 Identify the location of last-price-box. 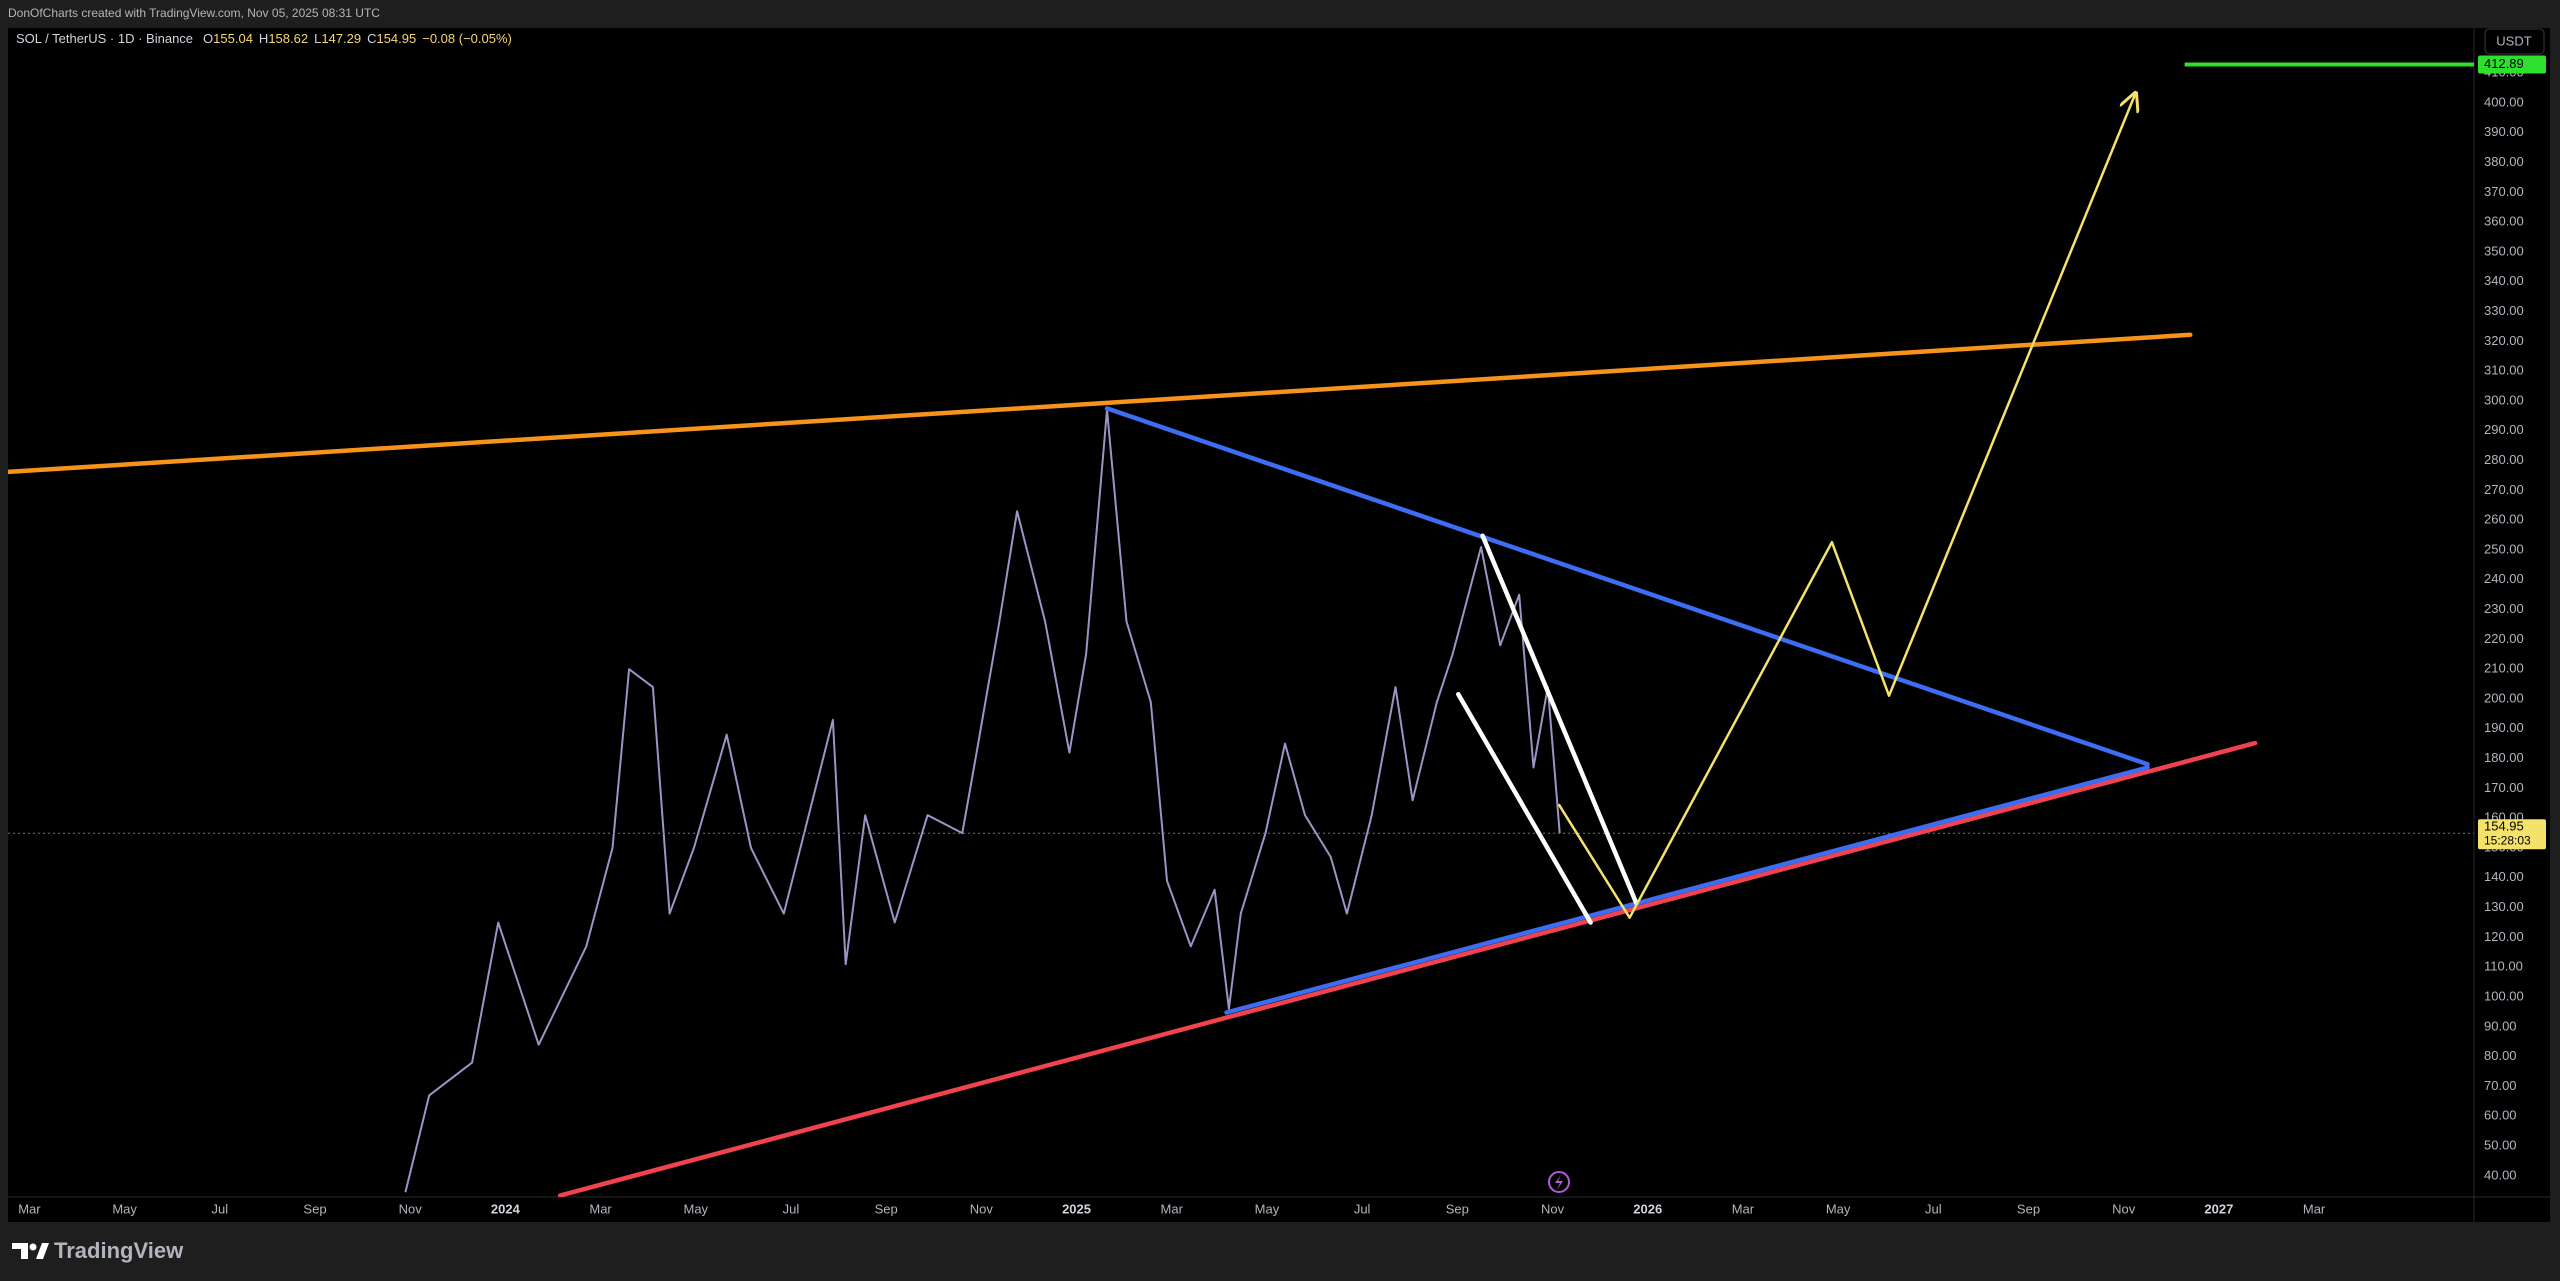
(2512, 834).